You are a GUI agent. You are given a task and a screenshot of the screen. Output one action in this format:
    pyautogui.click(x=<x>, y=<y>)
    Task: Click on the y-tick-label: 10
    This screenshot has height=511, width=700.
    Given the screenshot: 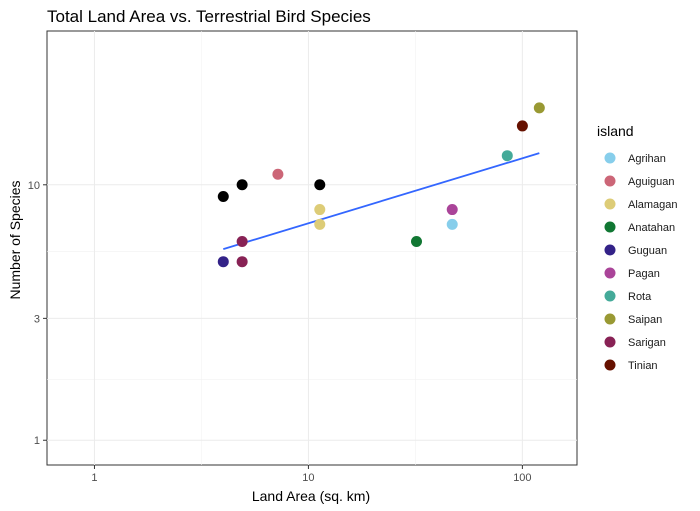 What is the action you would take?
    pyautogui.click(x=34, y=186)
    